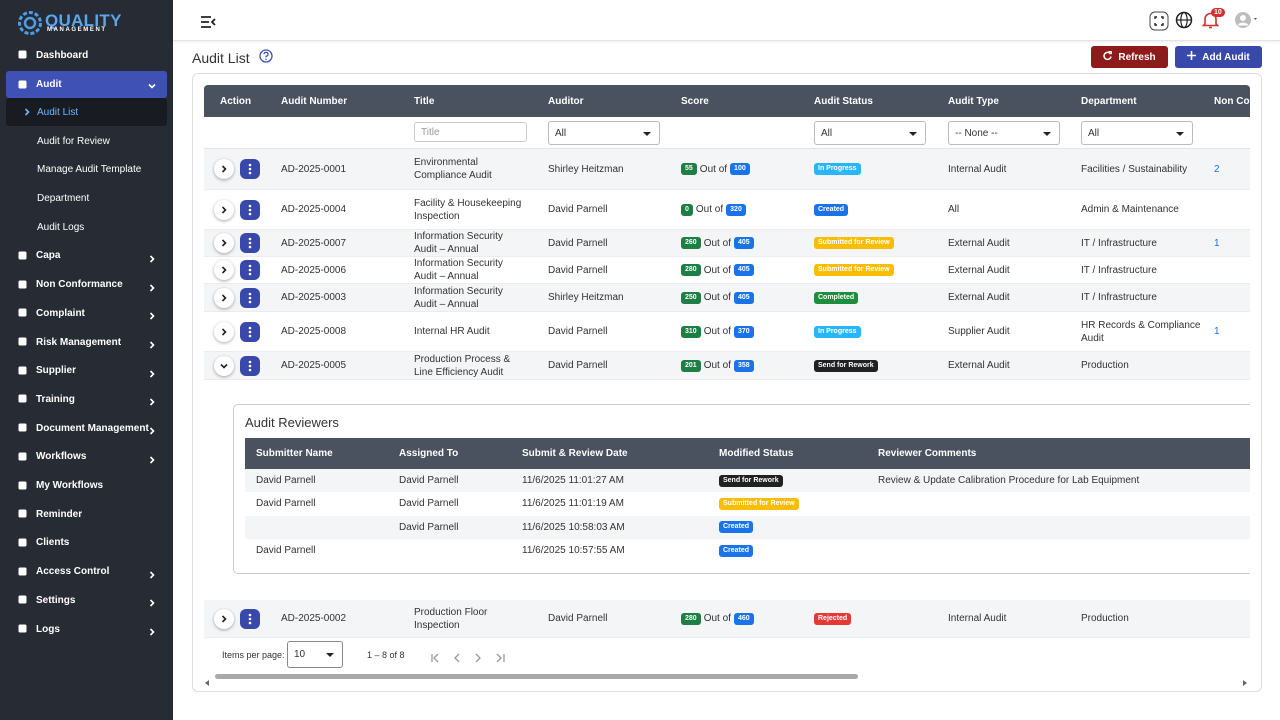  I want to click on assigned-to: David Parnell, so click(429, 481).